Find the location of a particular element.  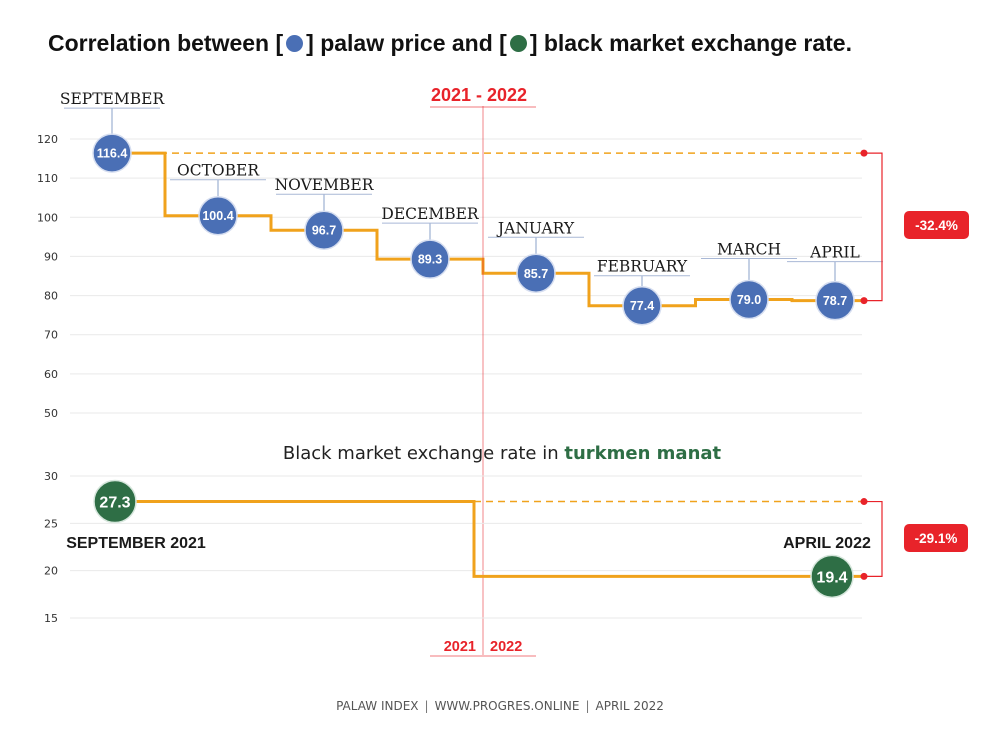

price-change-bracket is located at coordinates (873, 227).